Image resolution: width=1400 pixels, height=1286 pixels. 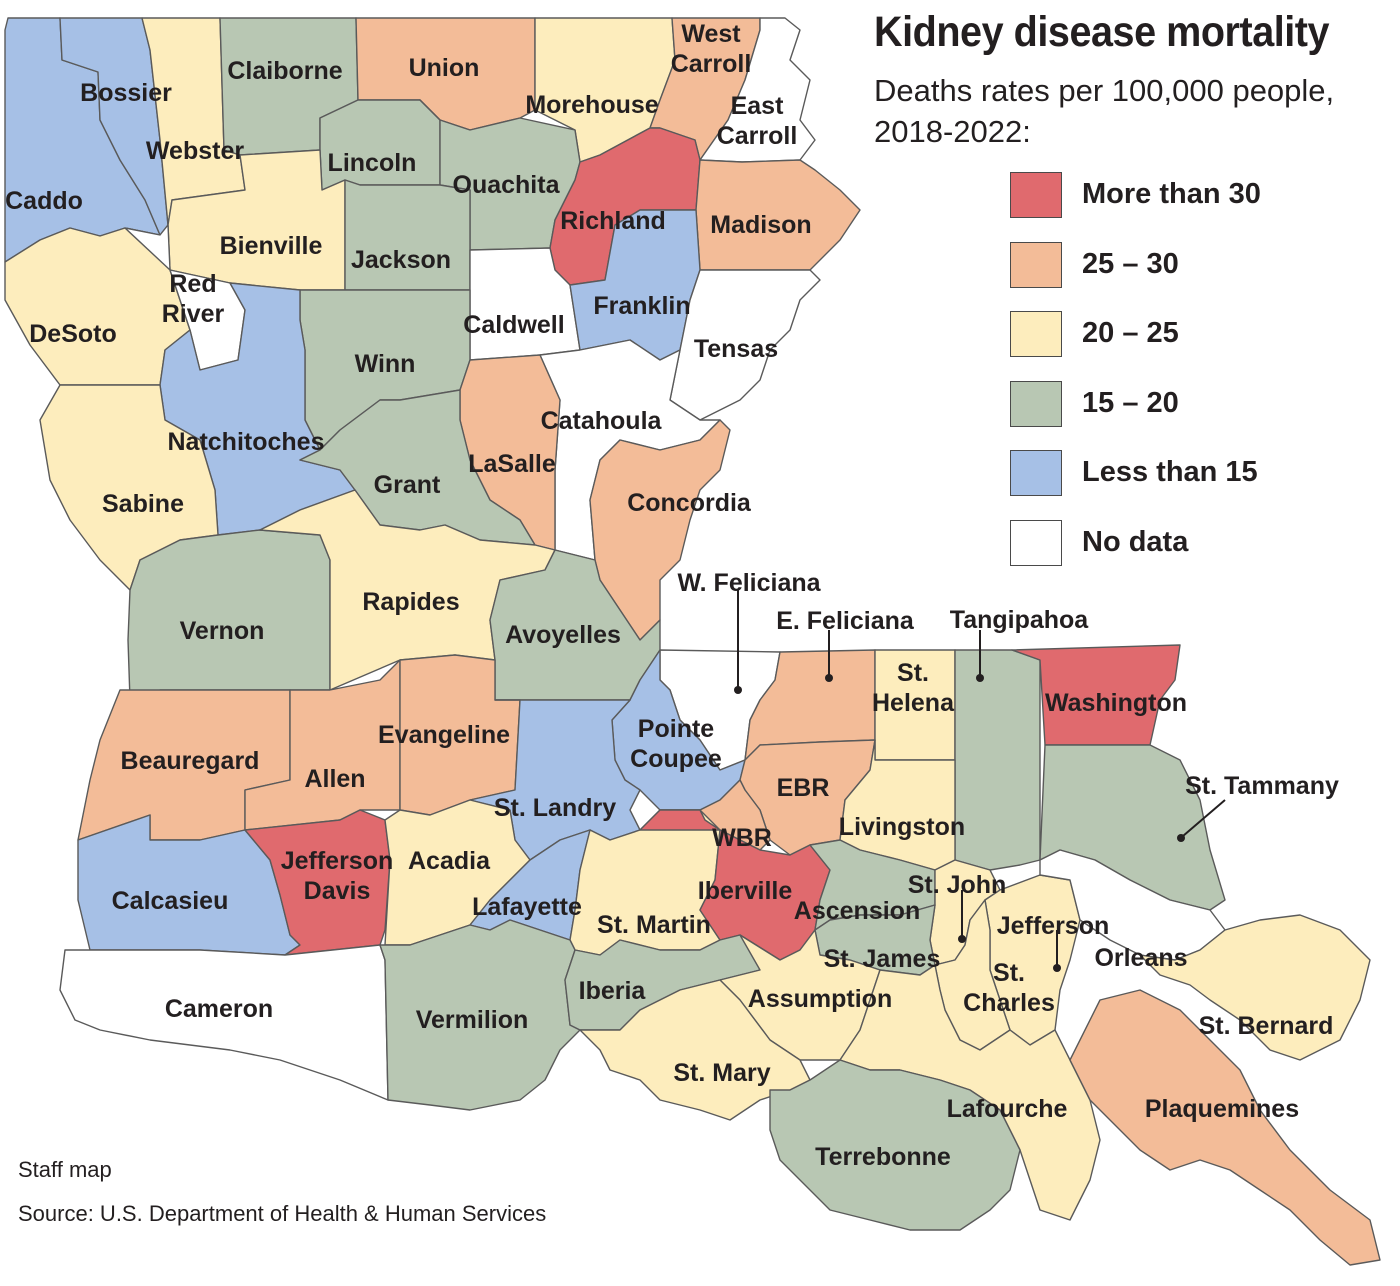 What do you see at coordinates (913, 688) in the screenshot?
I see `parish-label-st-helena: St. Helena` at bounding box center [913, 688].